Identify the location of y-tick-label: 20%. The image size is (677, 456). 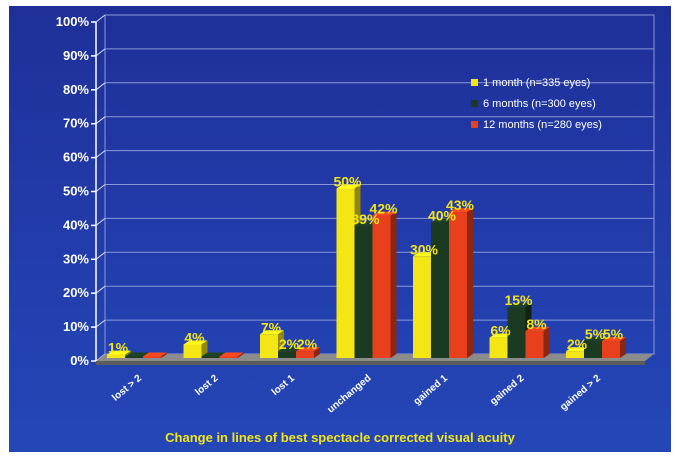
(76, 292).